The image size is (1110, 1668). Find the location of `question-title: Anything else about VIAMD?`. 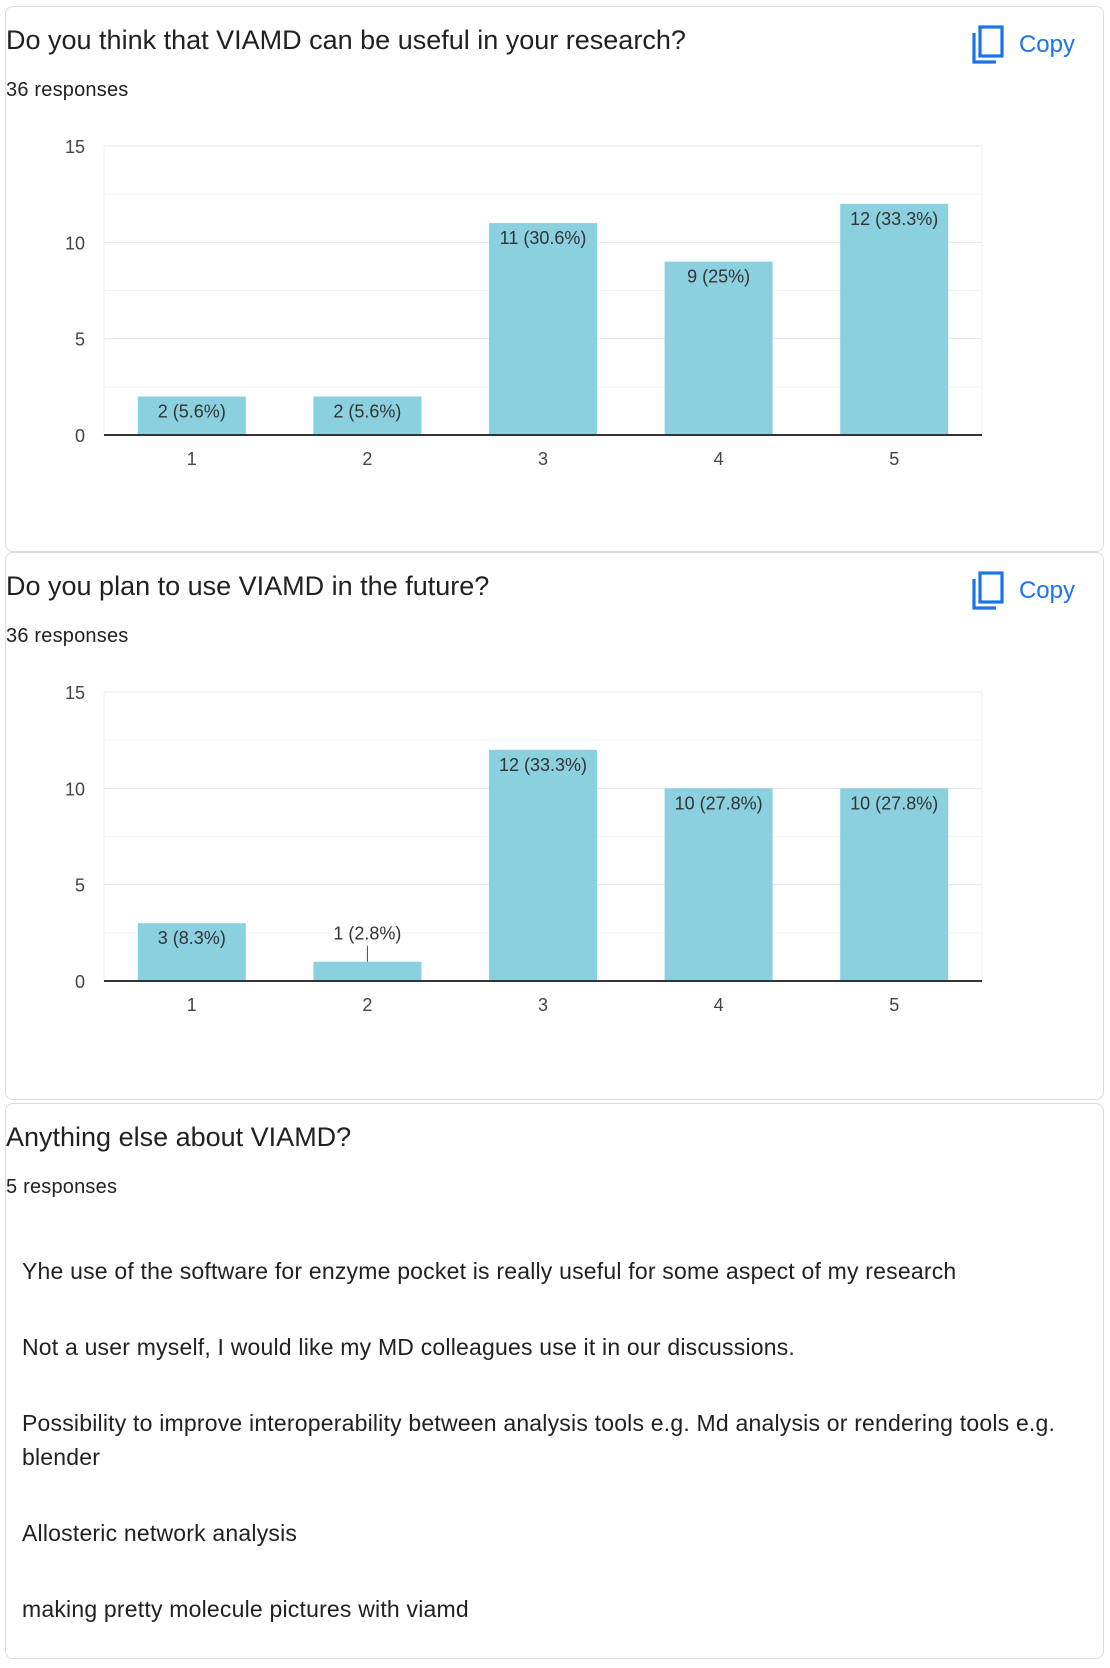

question-title: Anything else about VIAMD? is located at coordinates (179, 1137).